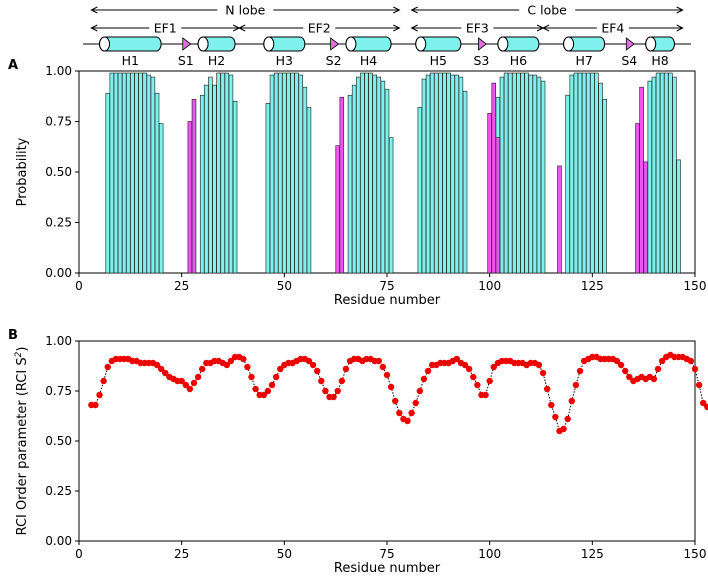 This screenshot has height=582, width=708. What do you see at coordinates (592, 554) in the screenshot?
I see `panel-b-x-tick-label: 125` at bounding box center [592, 554].